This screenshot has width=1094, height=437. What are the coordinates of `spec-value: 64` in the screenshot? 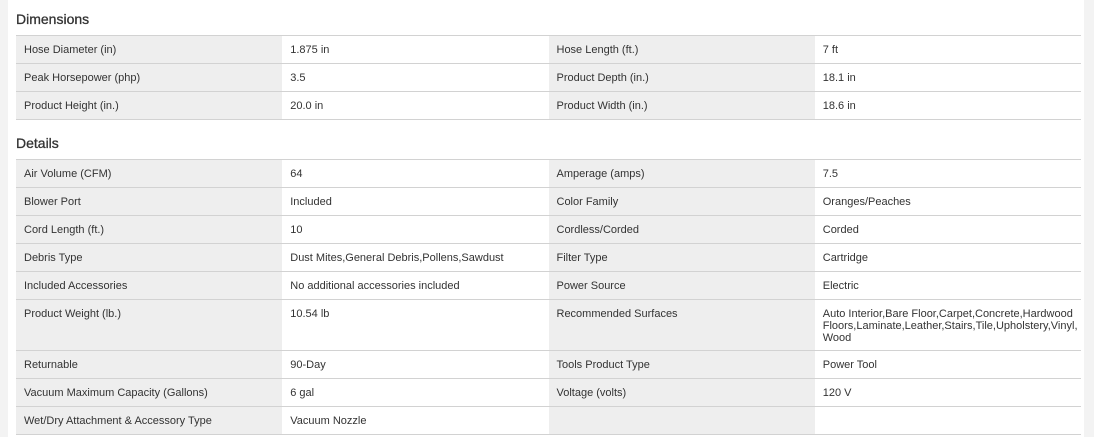 It's located at (415, 173).